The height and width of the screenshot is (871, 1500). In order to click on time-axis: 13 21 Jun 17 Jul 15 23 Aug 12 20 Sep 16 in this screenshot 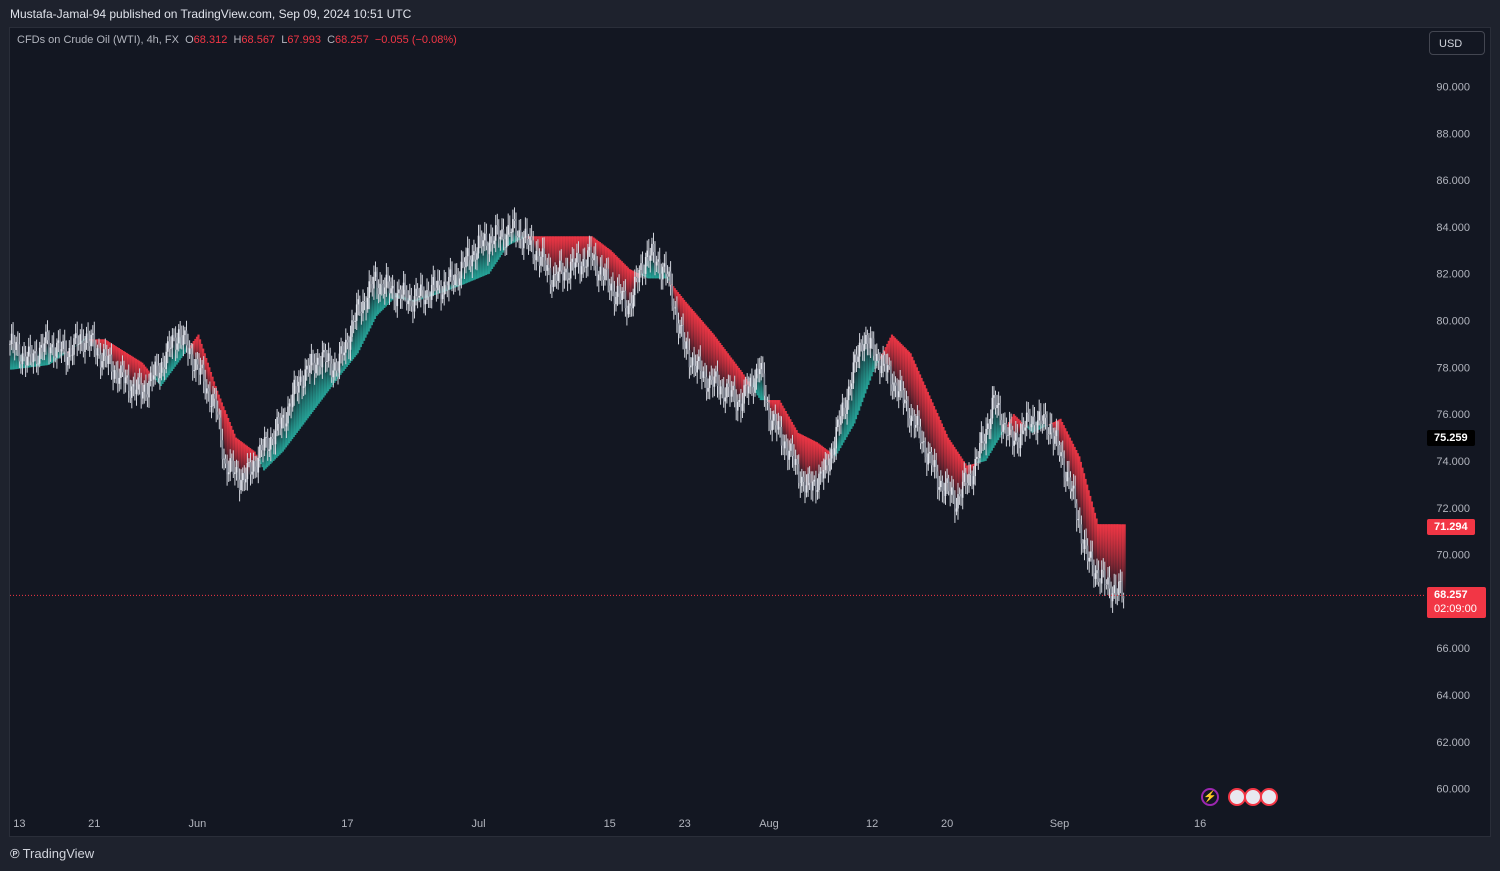, I will do `click(609, 824)`.